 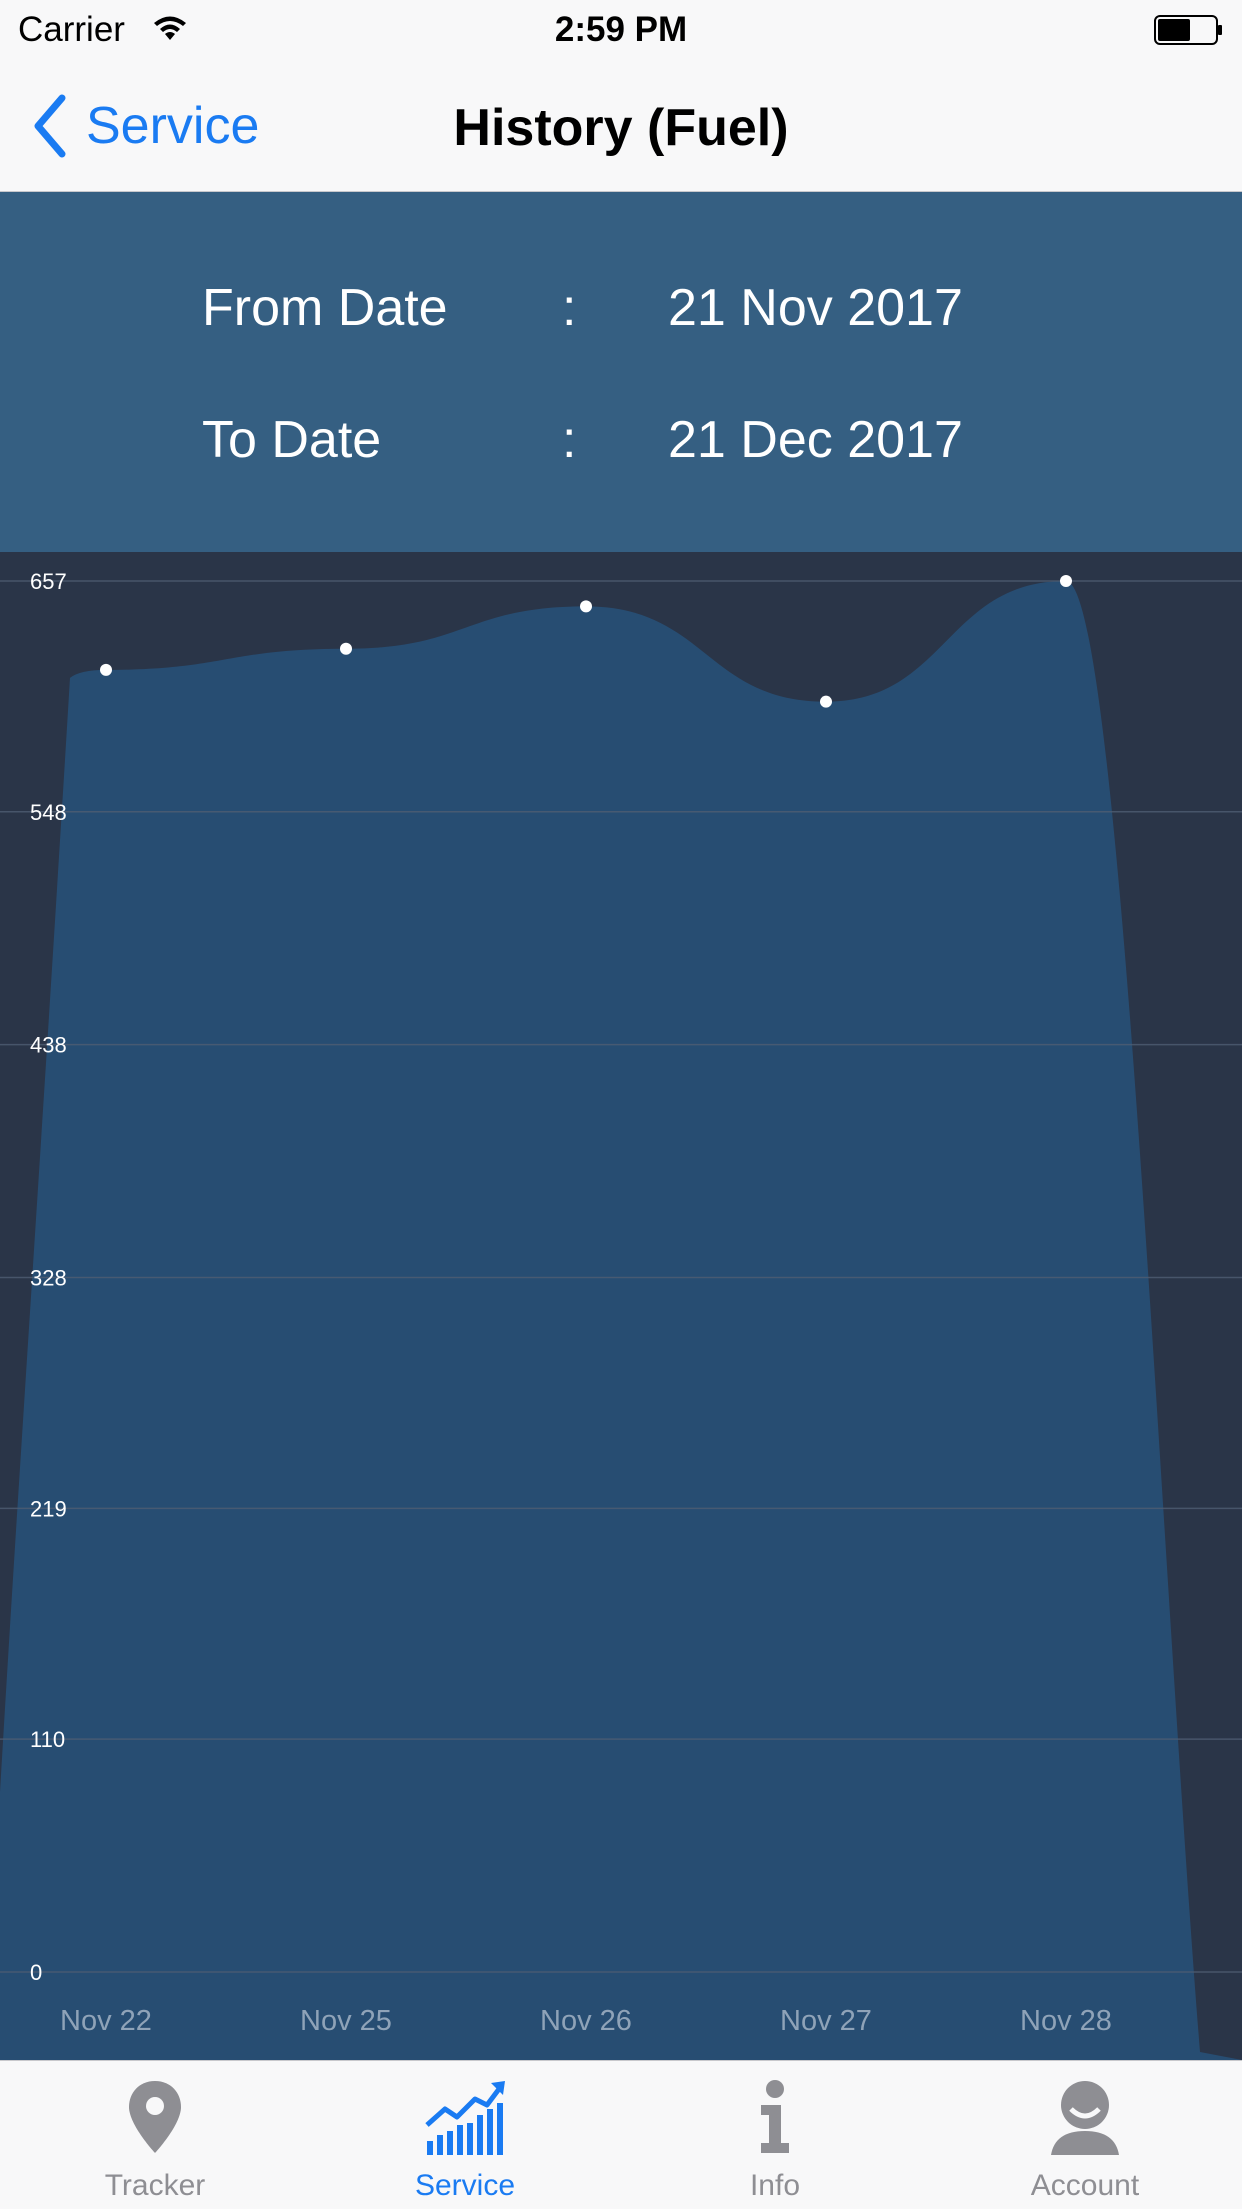 I want to click on account-icon, so click(x=1085, y=2118).